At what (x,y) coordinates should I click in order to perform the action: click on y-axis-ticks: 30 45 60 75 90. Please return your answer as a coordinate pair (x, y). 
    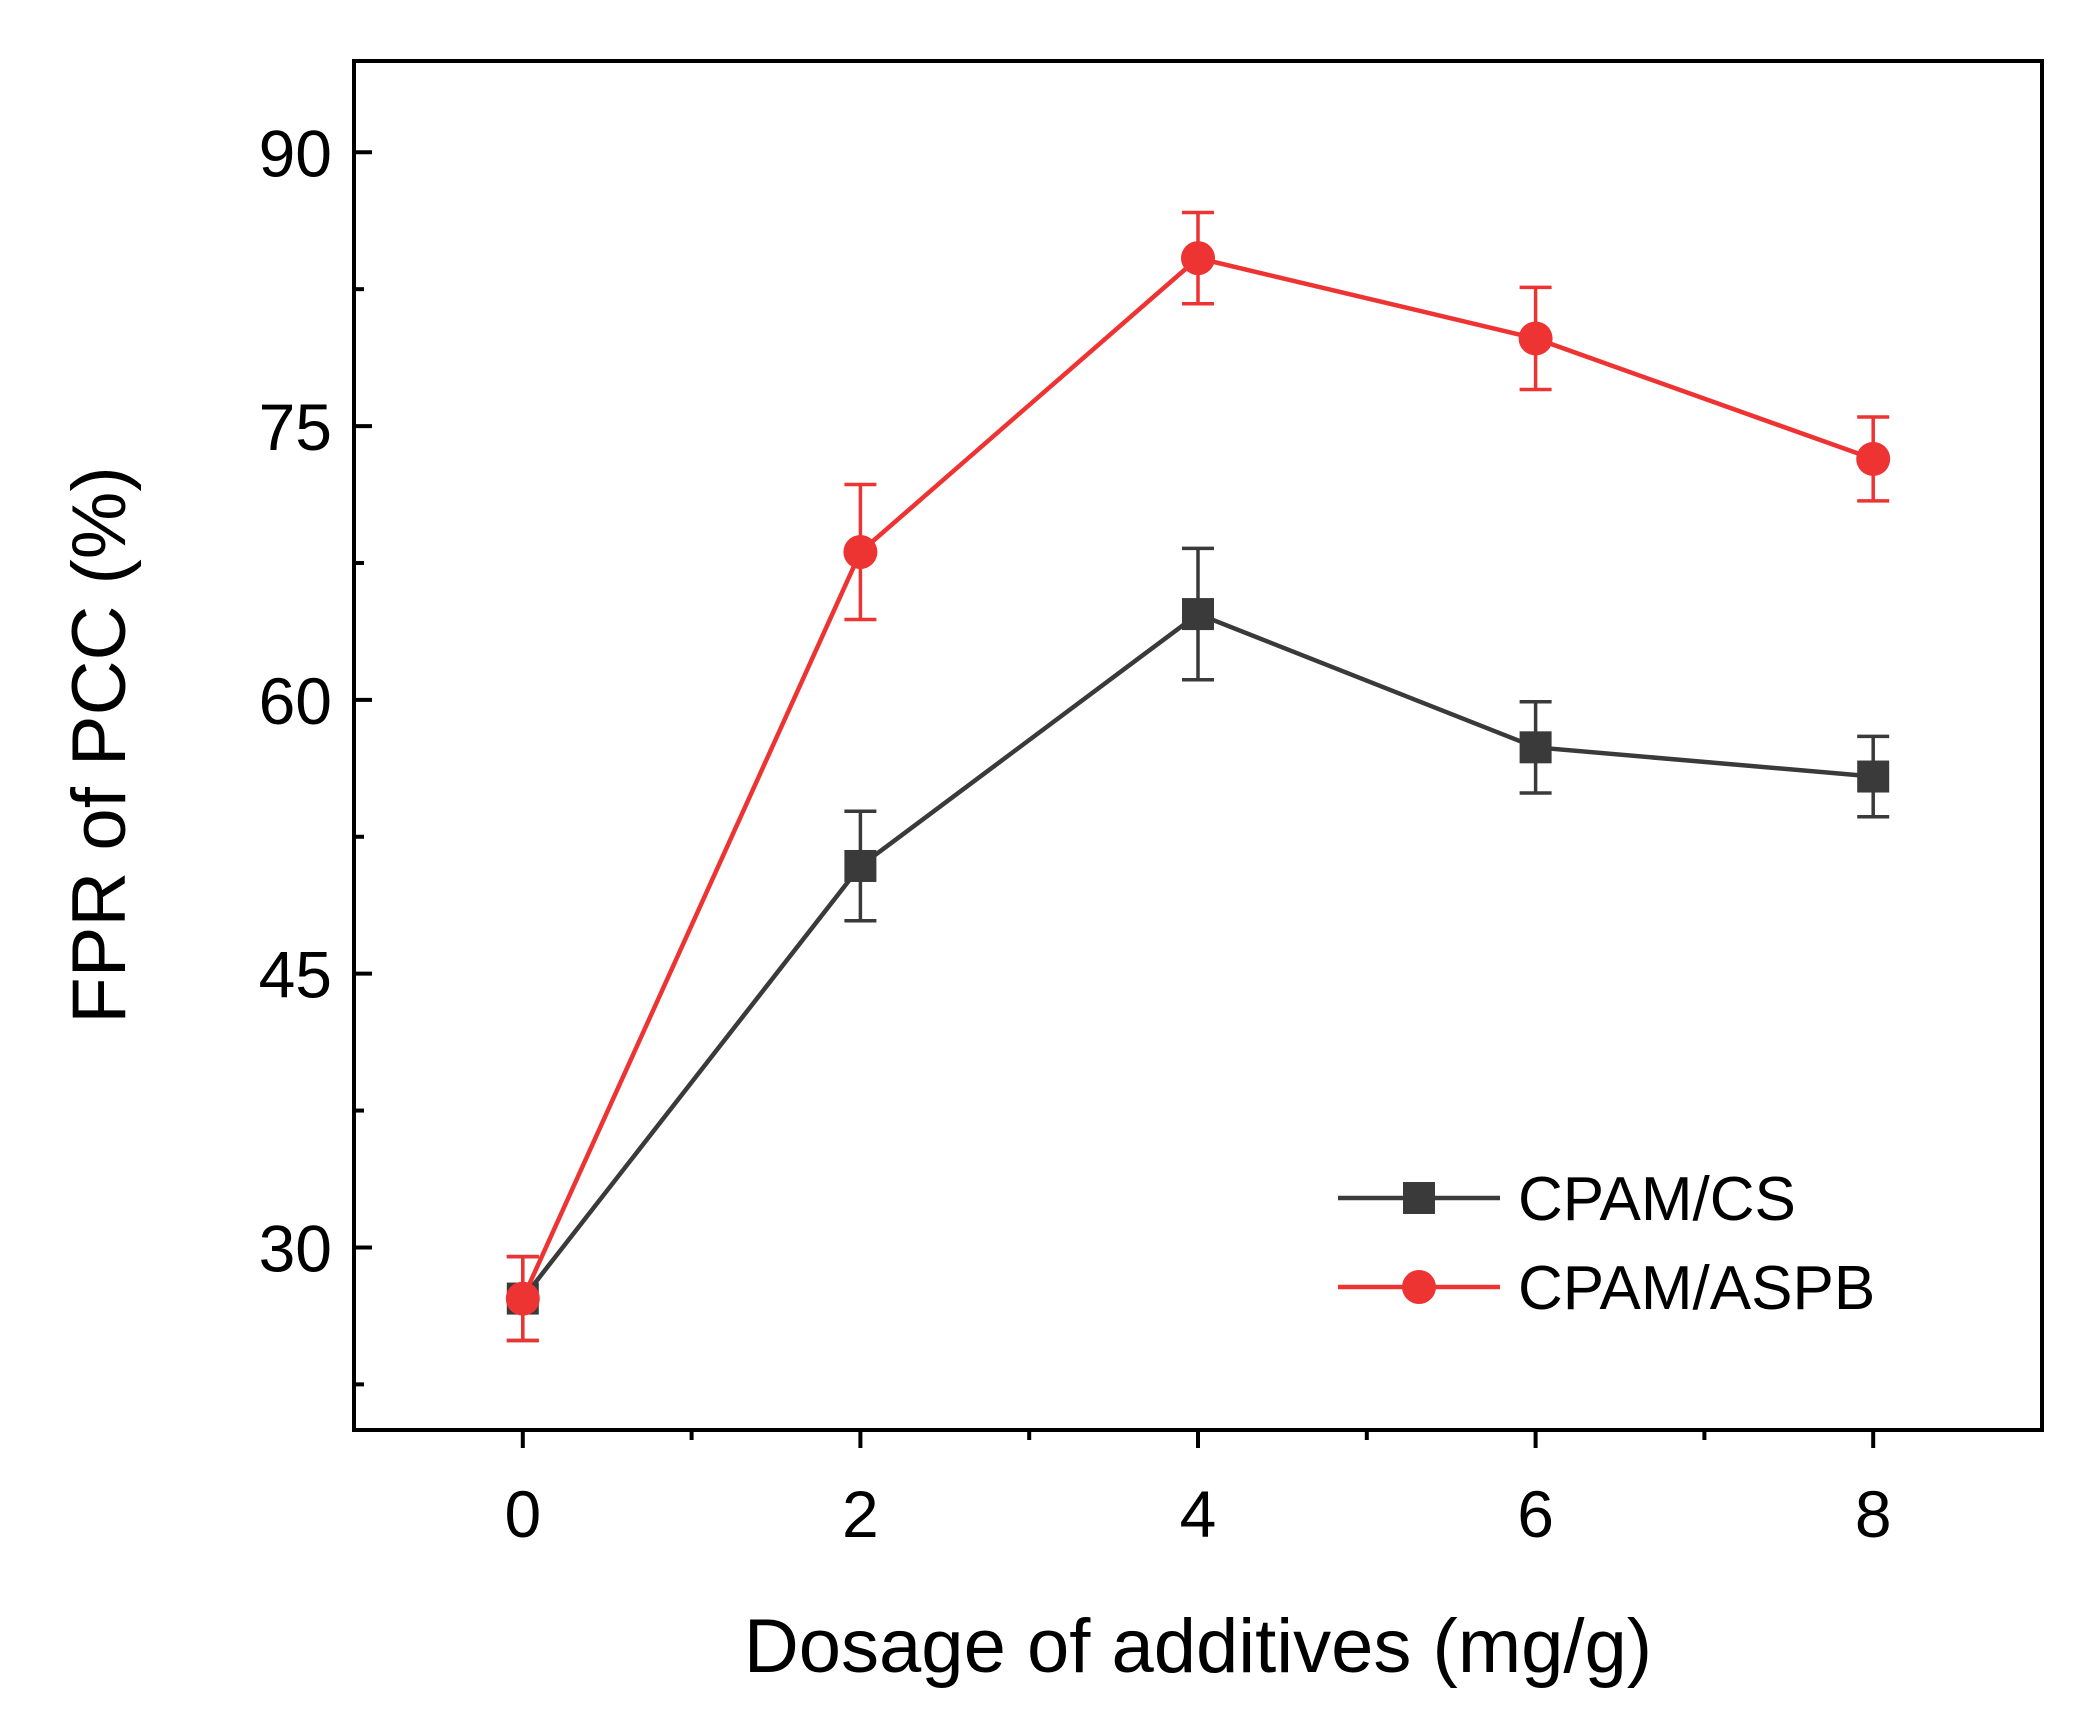
    Looking at the image, I should click on (315, 751).